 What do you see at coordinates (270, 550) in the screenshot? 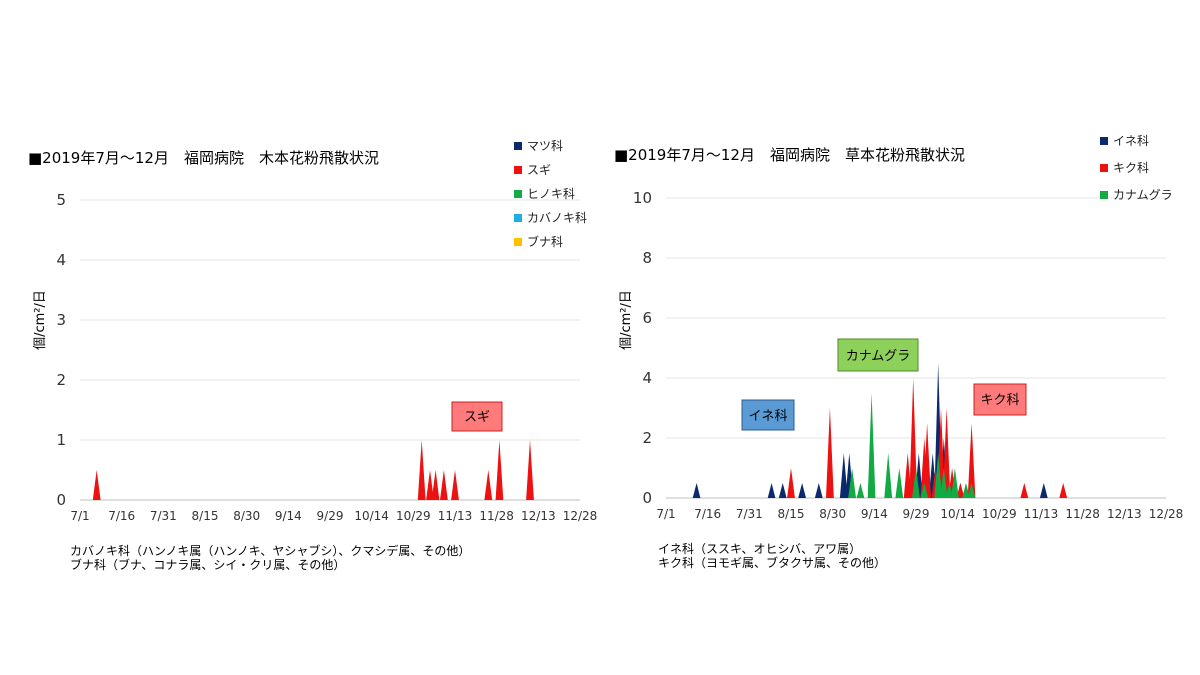
I see `footnote: カバノキ科（ハンノキ属（ハンノキ、ヤシャブシ）、クマシデ属、その他）` at bounding box center [270, 550].